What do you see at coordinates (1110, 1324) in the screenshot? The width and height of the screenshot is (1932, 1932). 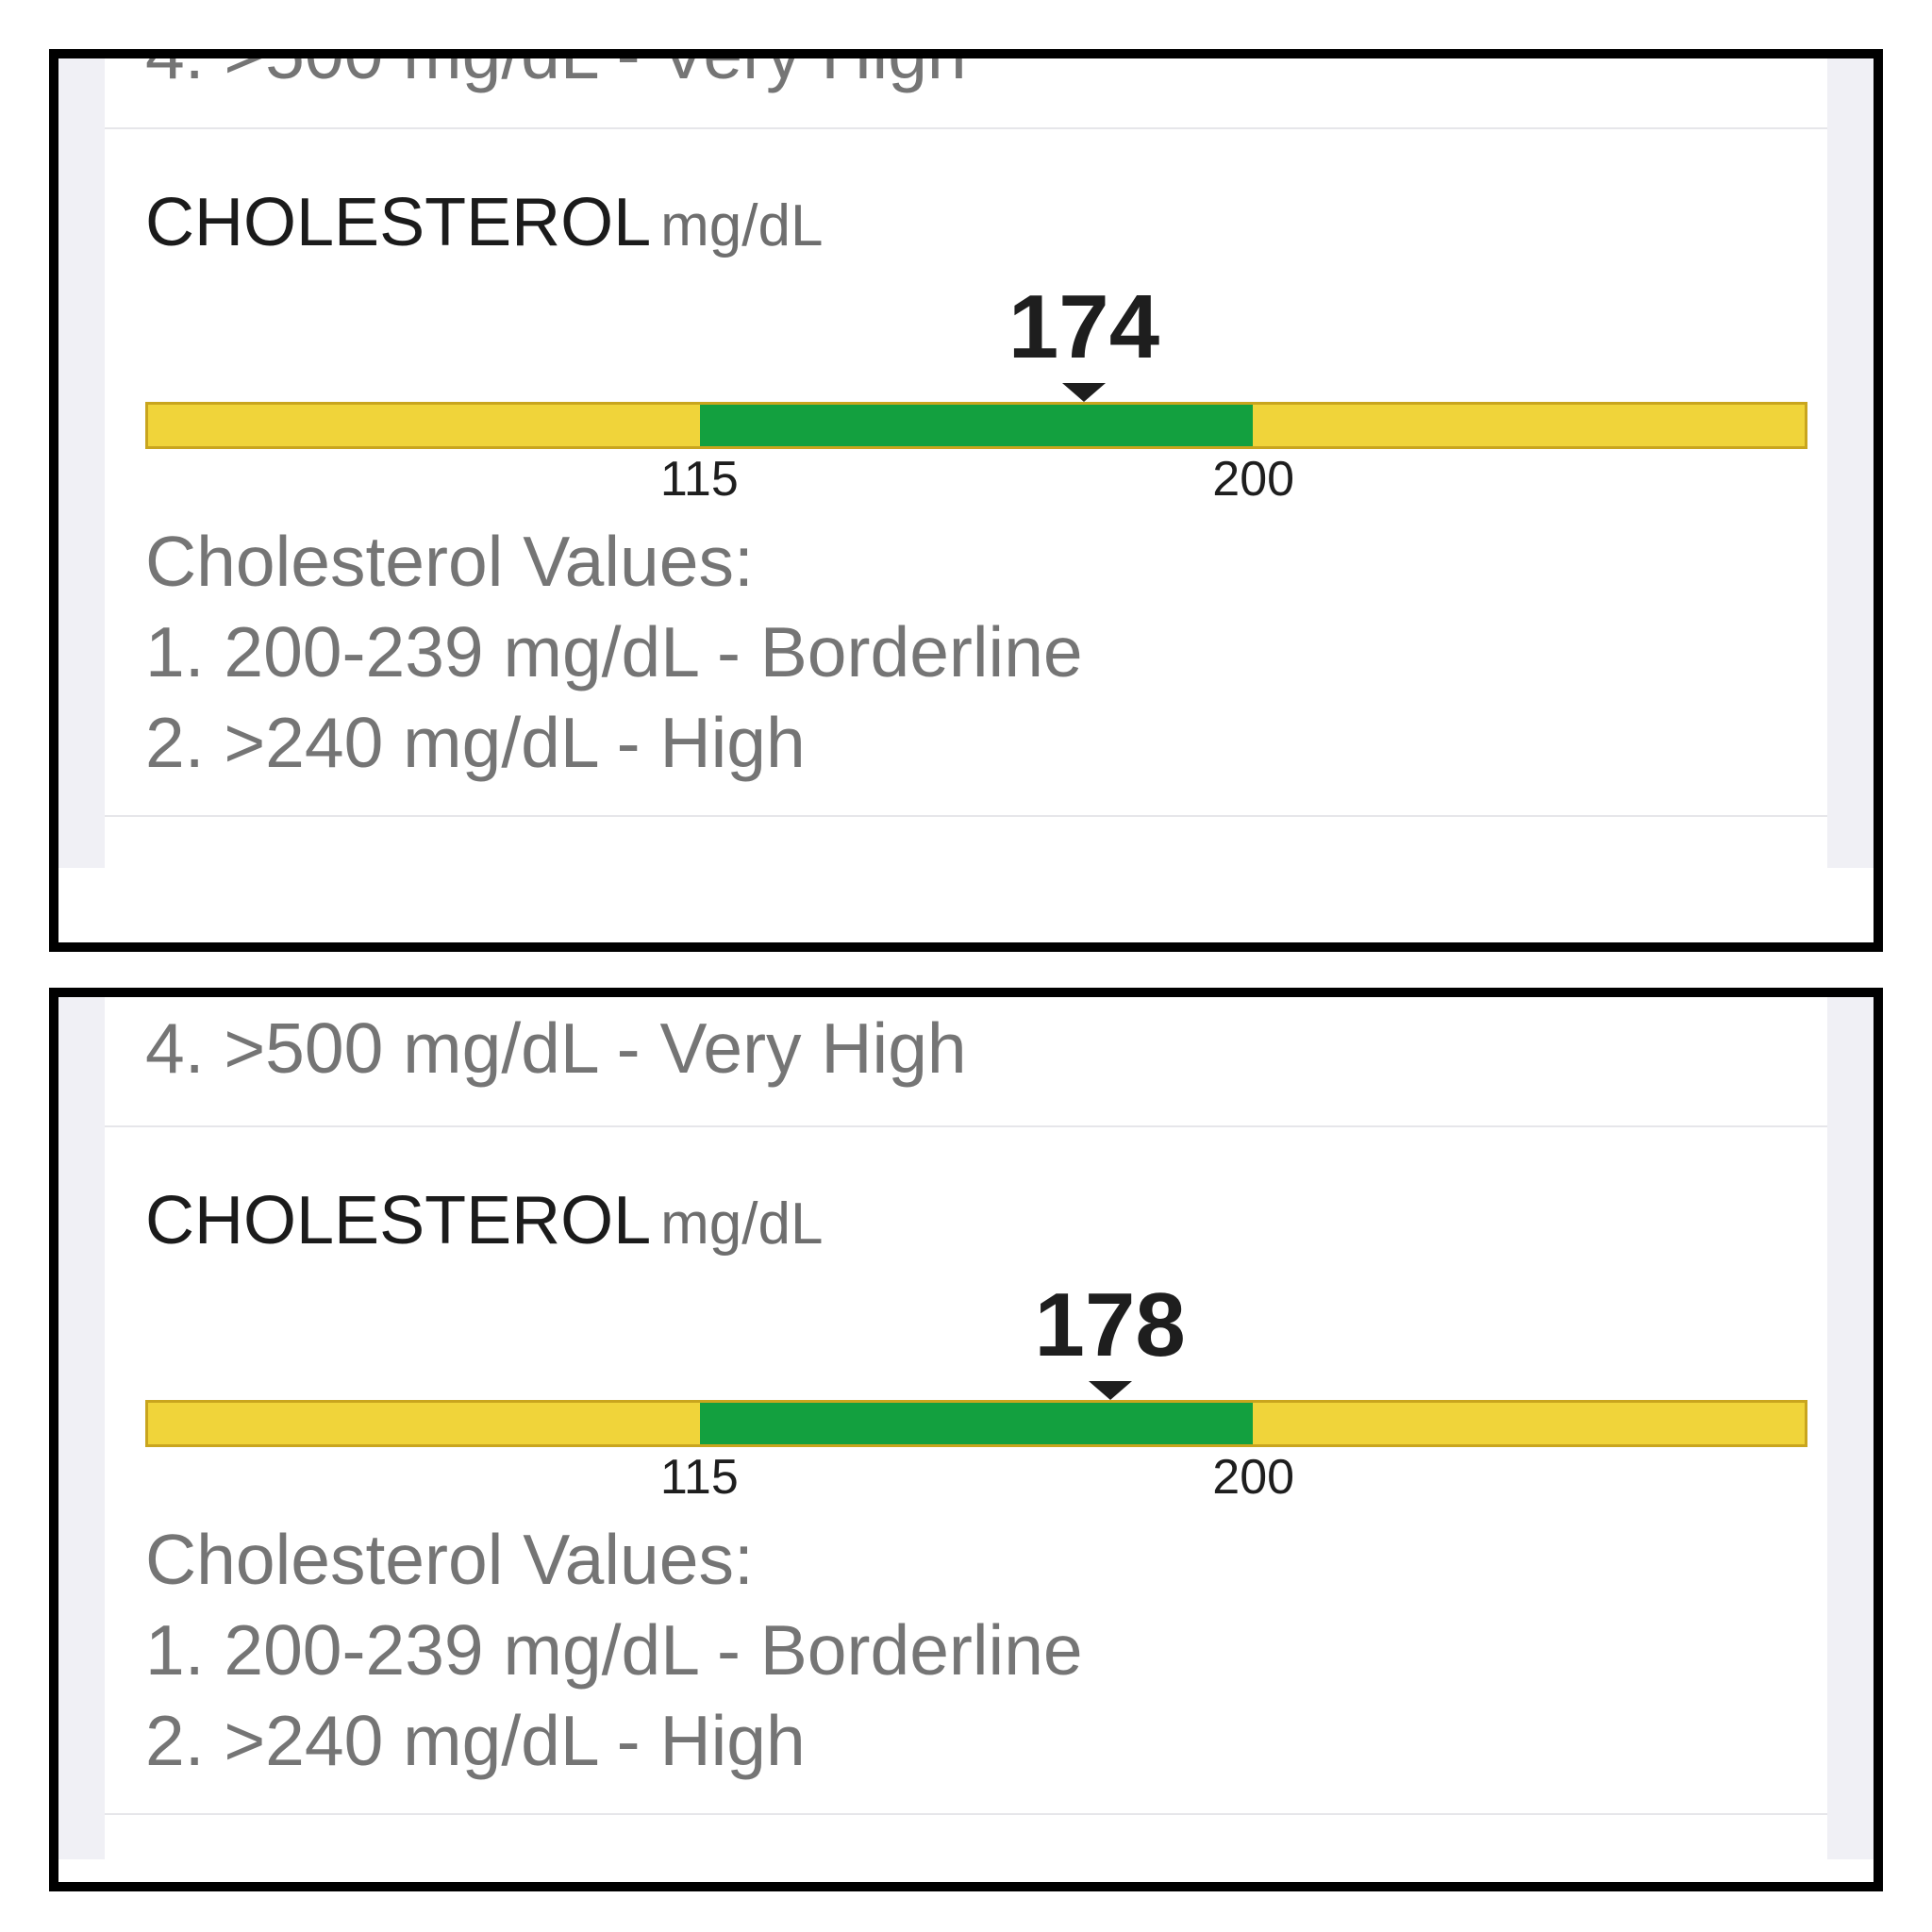 I see `current-value: 178` at bounding box center [1110, 1324].